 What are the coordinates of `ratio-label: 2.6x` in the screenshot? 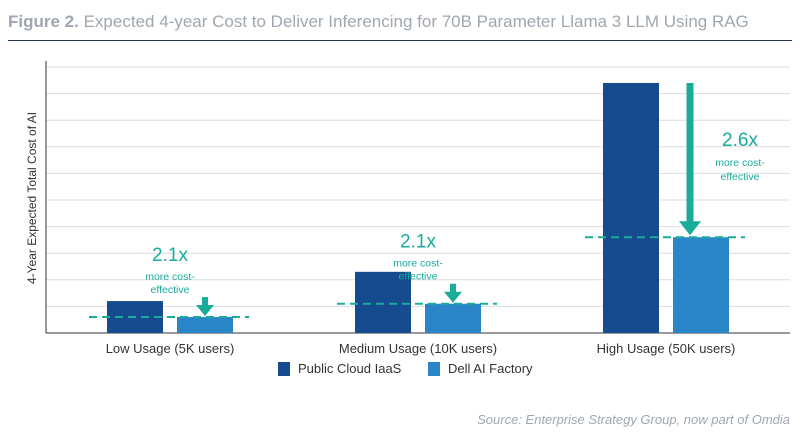 It's located at (740, 140).